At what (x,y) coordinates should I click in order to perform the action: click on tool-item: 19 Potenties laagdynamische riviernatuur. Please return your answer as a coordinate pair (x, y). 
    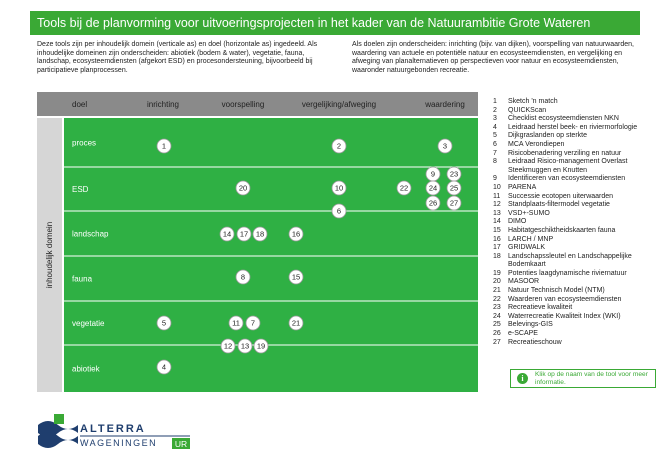
    Looking at the image, I should click on (578, 274).